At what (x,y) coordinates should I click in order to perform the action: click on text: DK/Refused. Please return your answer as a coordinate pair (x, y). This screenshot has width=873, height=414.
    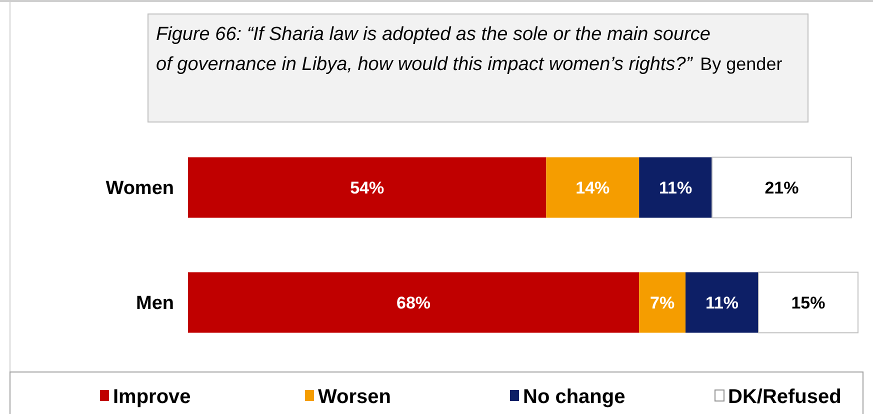
    Looking at the image, I should click on (785, 397).